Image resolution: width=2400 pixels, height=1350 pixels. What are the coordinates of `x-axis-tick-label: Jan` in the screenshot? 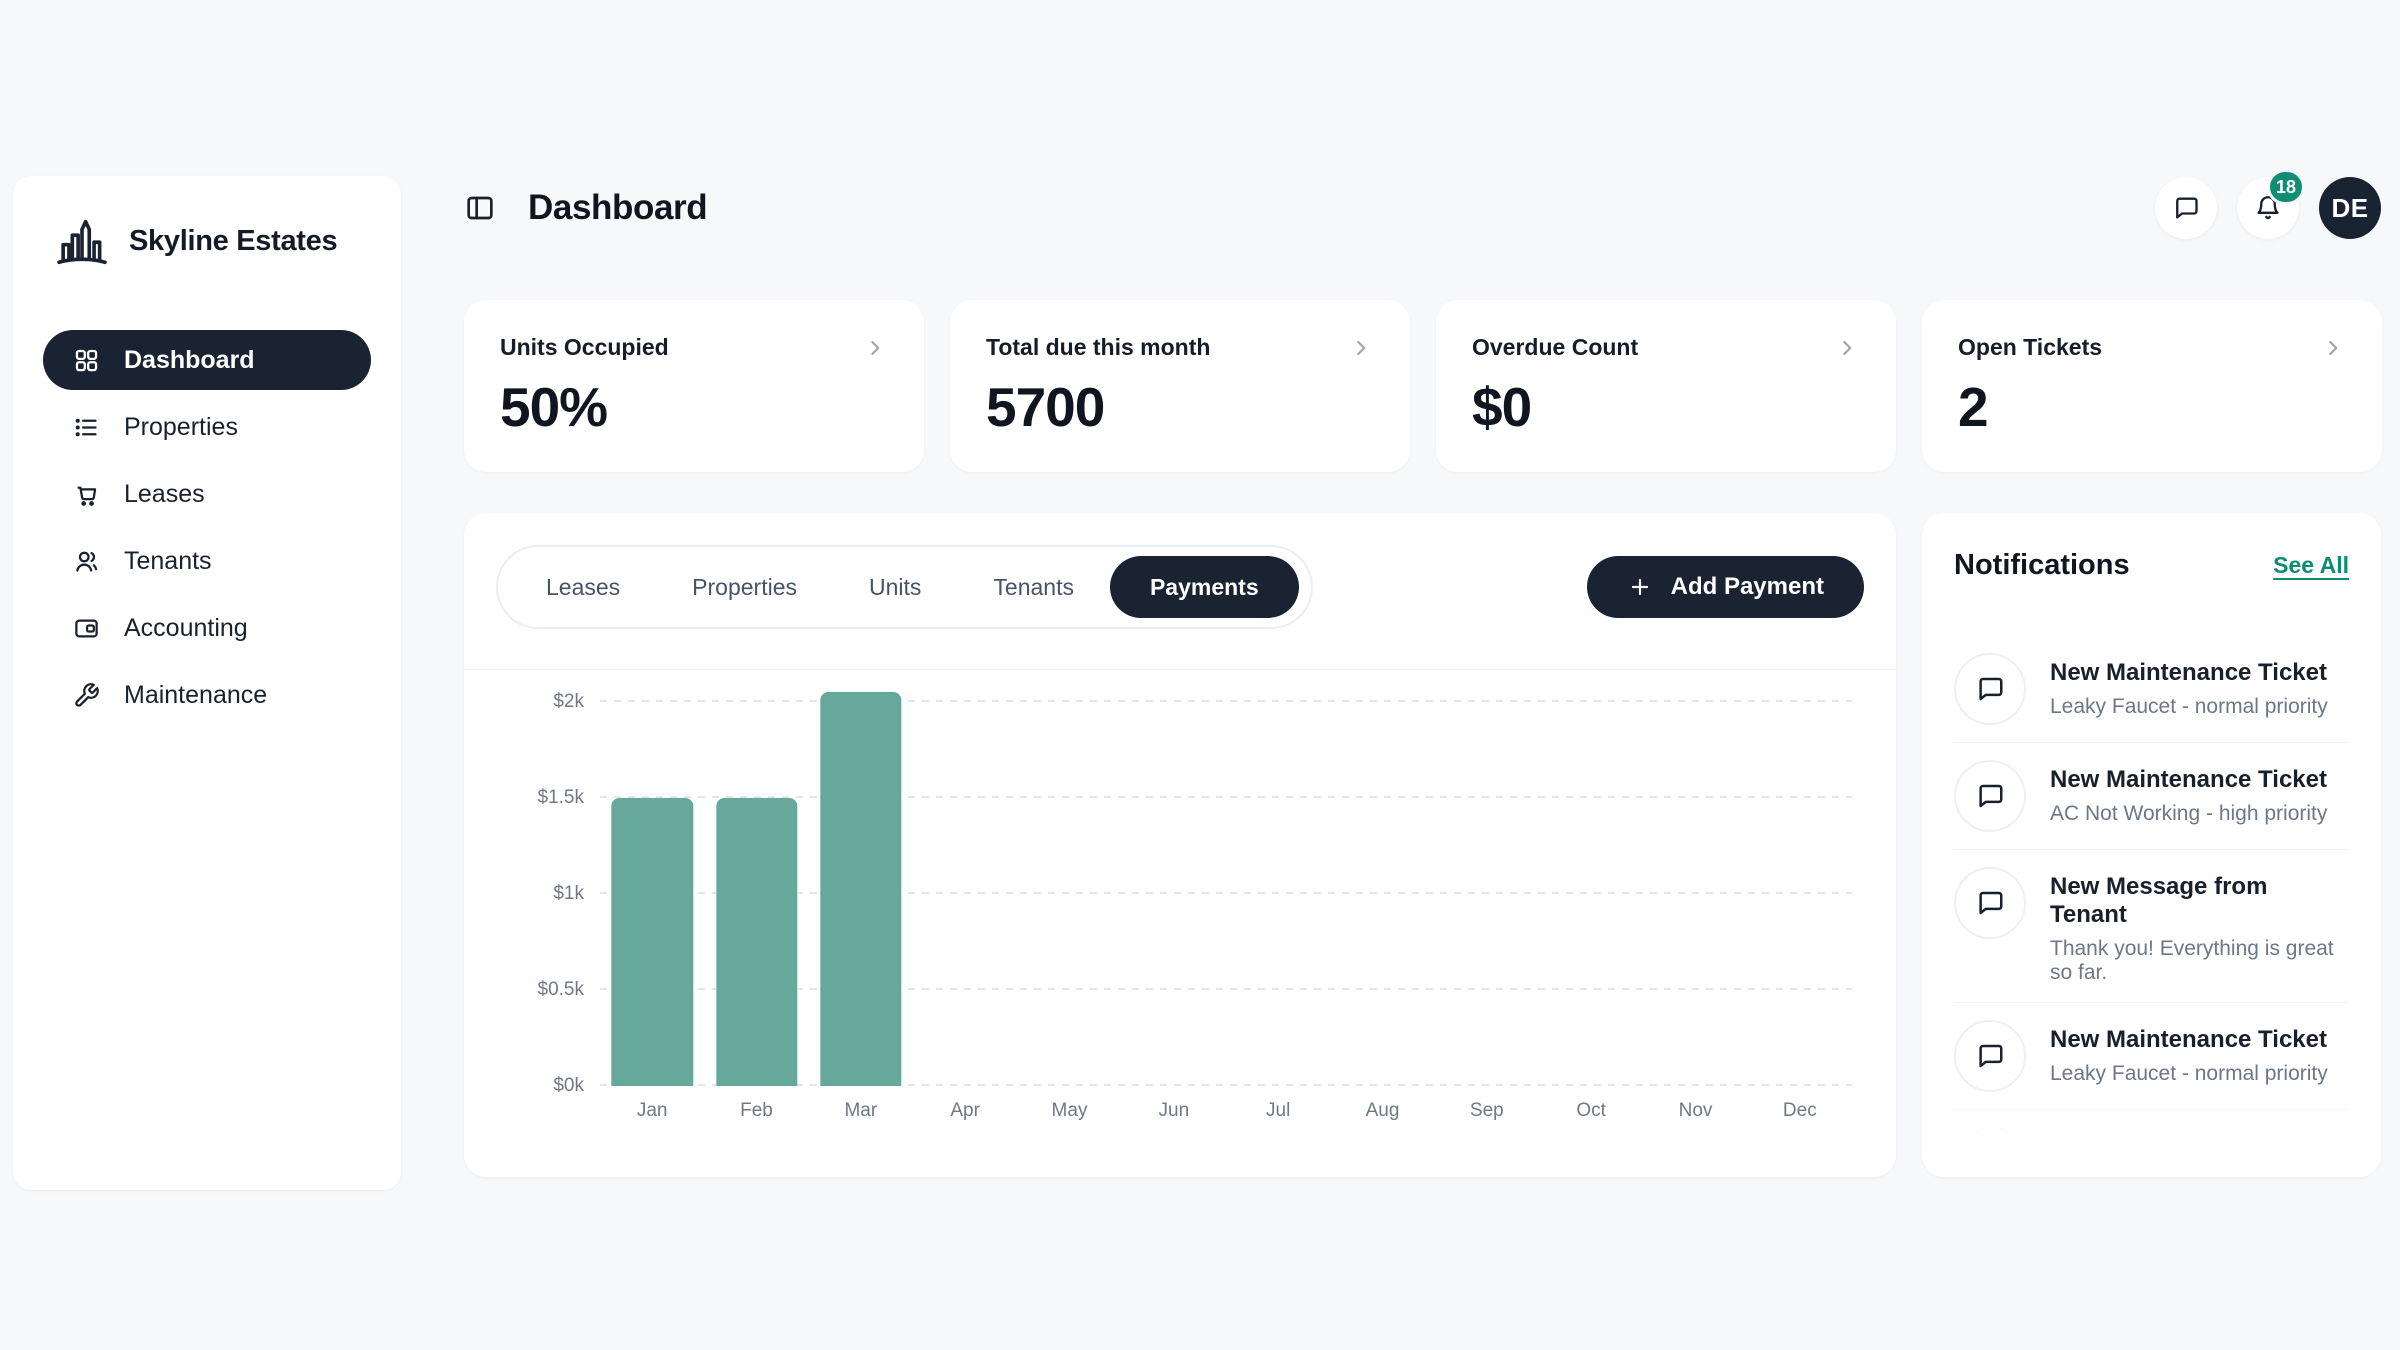 It's located at (652, 1110).